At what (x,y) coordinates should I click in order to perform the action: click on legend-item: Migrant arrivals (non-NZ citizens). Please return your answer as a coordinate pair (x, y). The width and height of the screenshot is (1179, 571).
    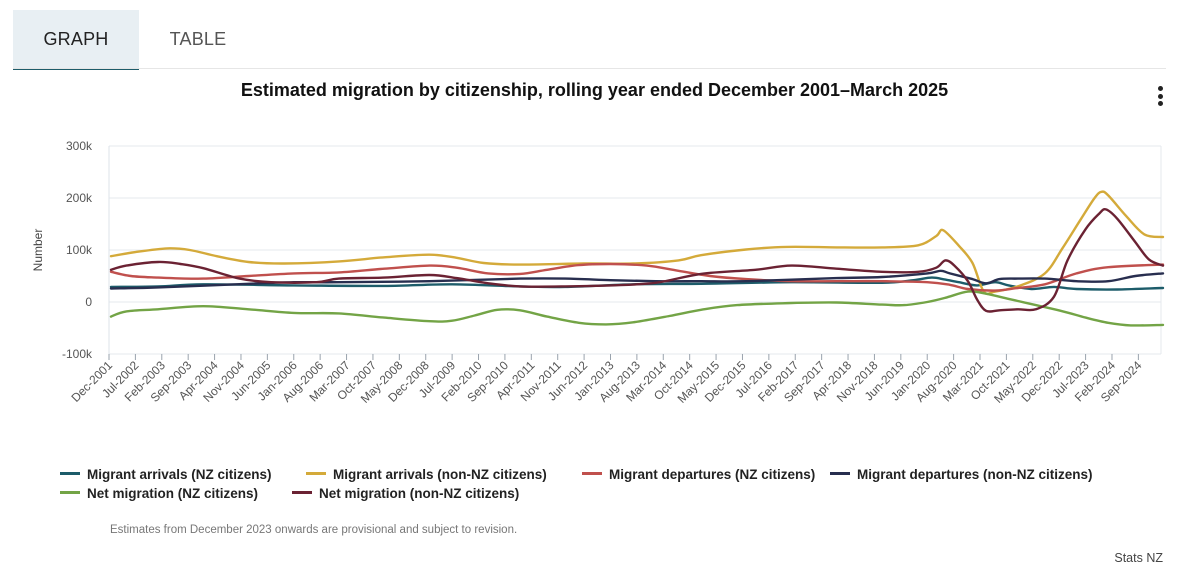
    Looking at the image, I should click on (426, 474).